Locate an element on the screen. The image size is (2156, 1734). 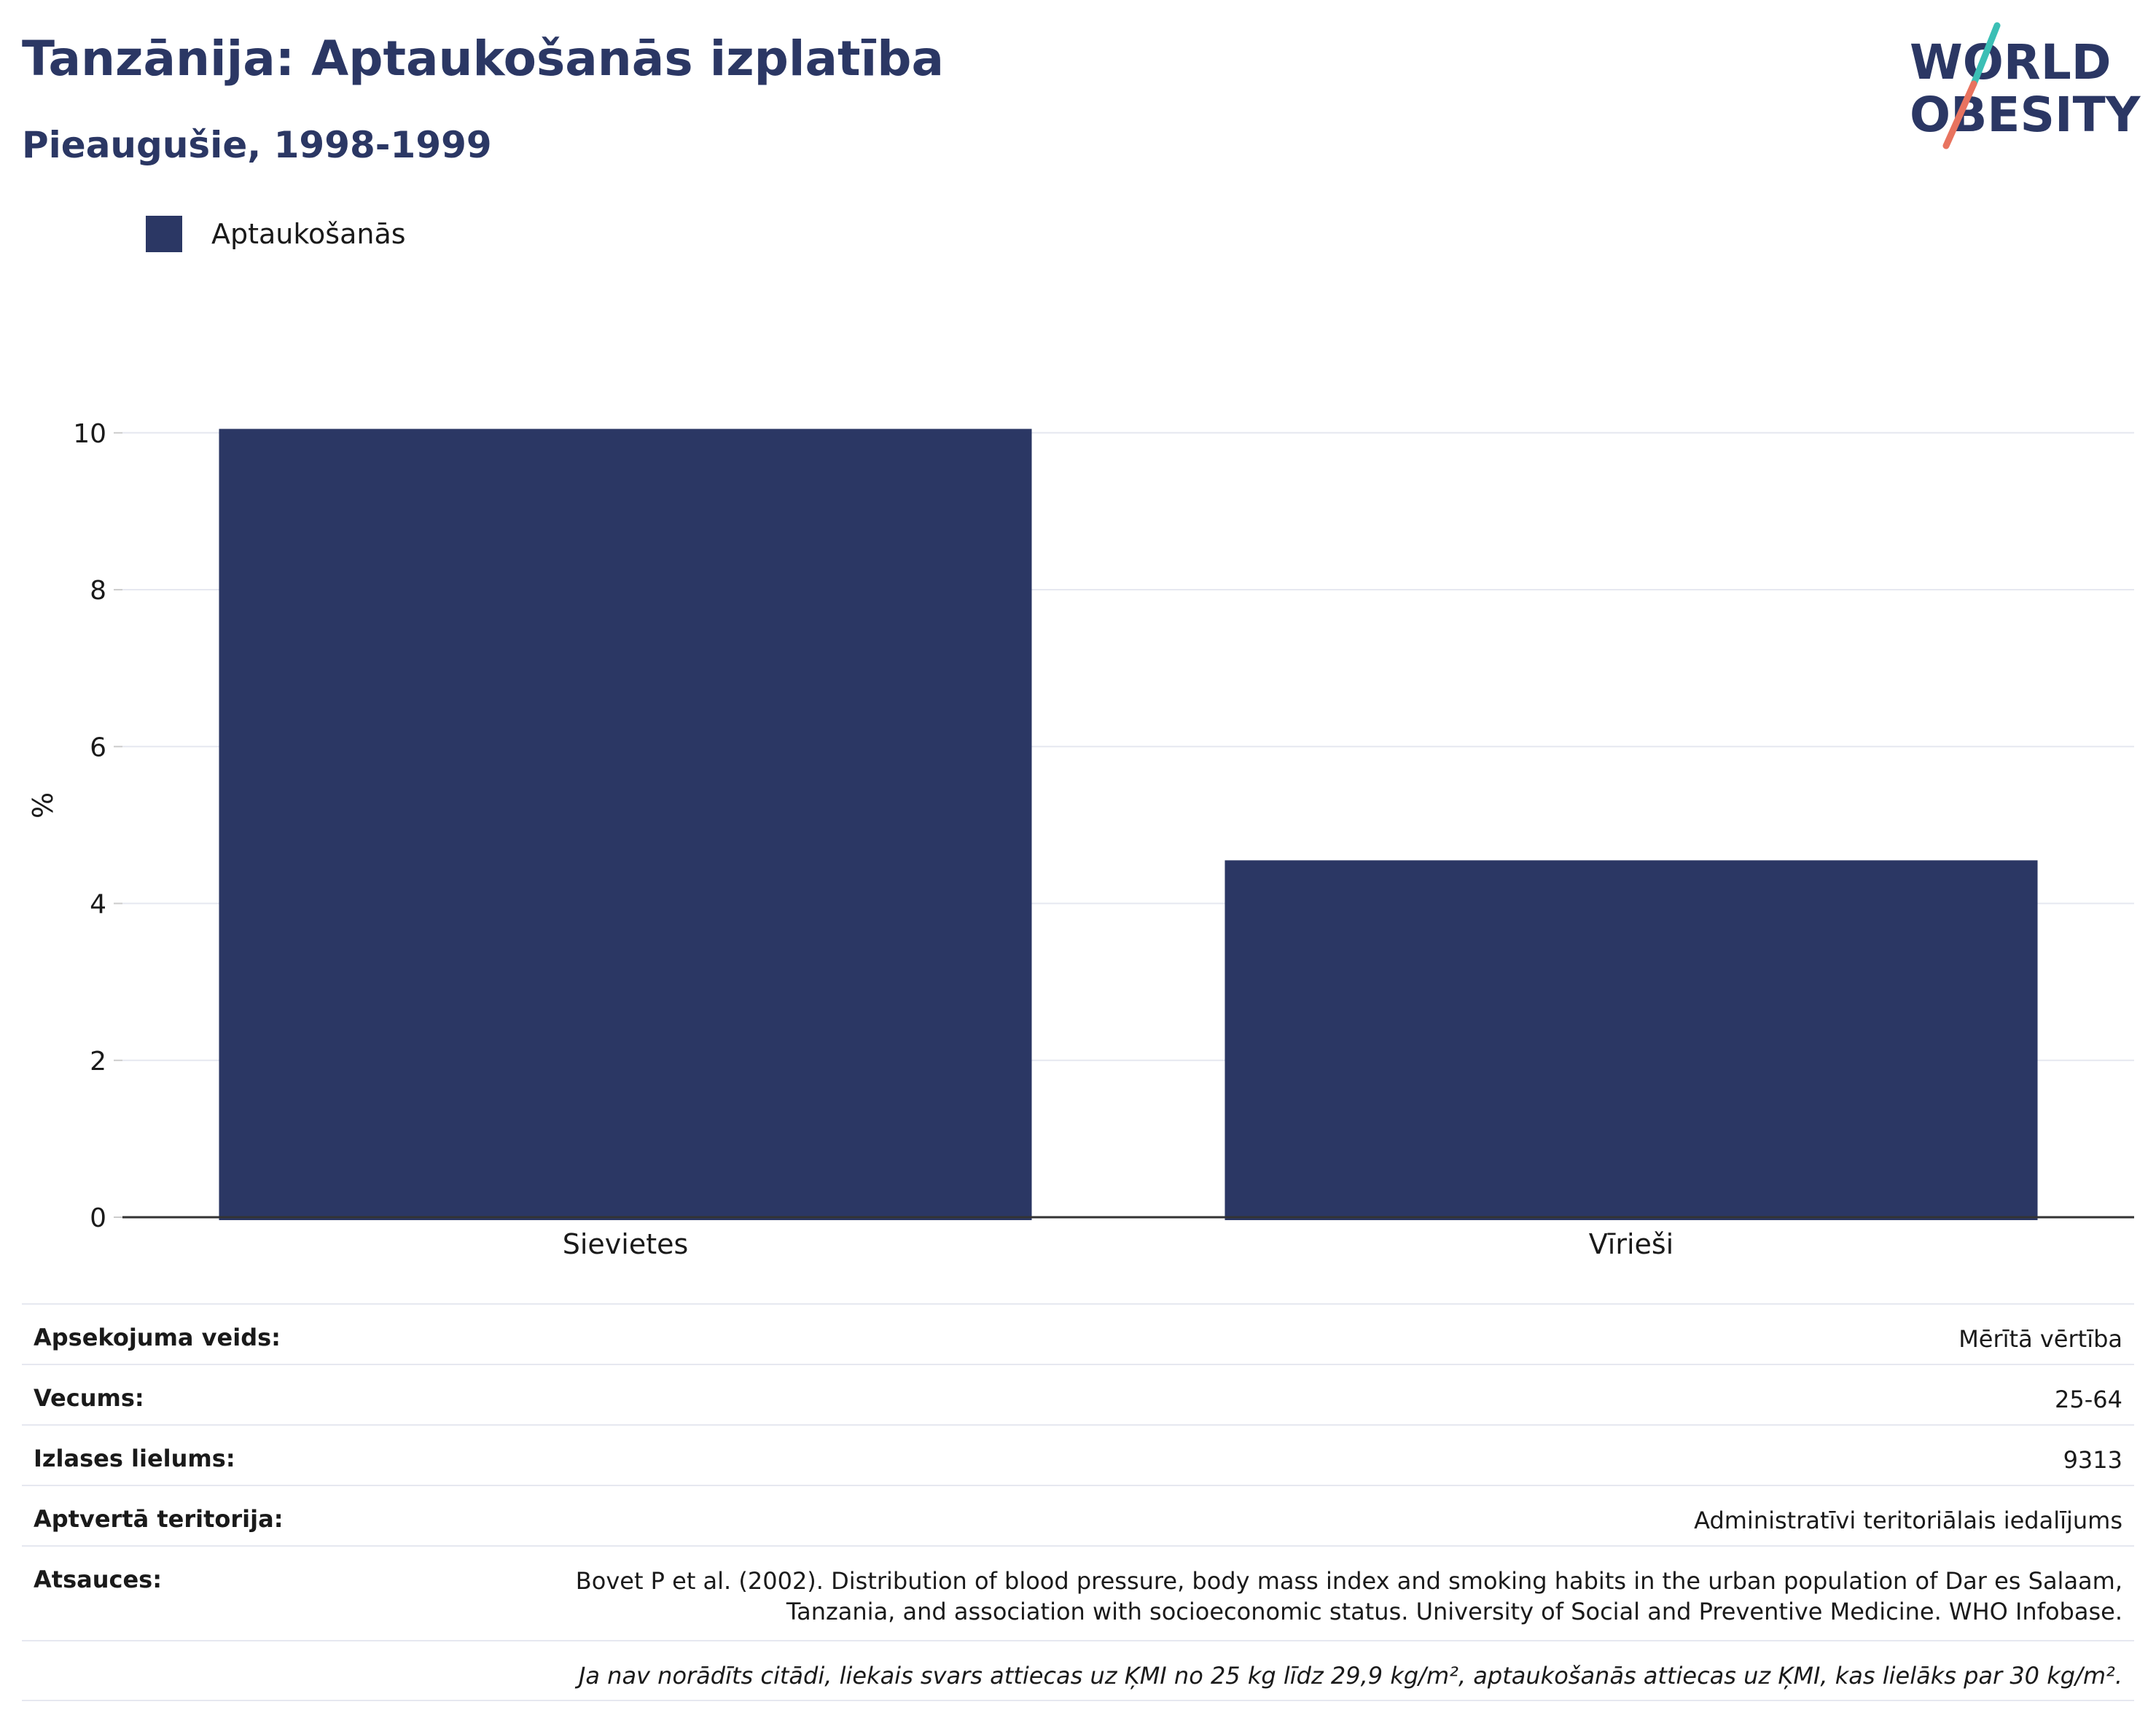
info-label: Vecums: is located at coordinates (89, 1398).